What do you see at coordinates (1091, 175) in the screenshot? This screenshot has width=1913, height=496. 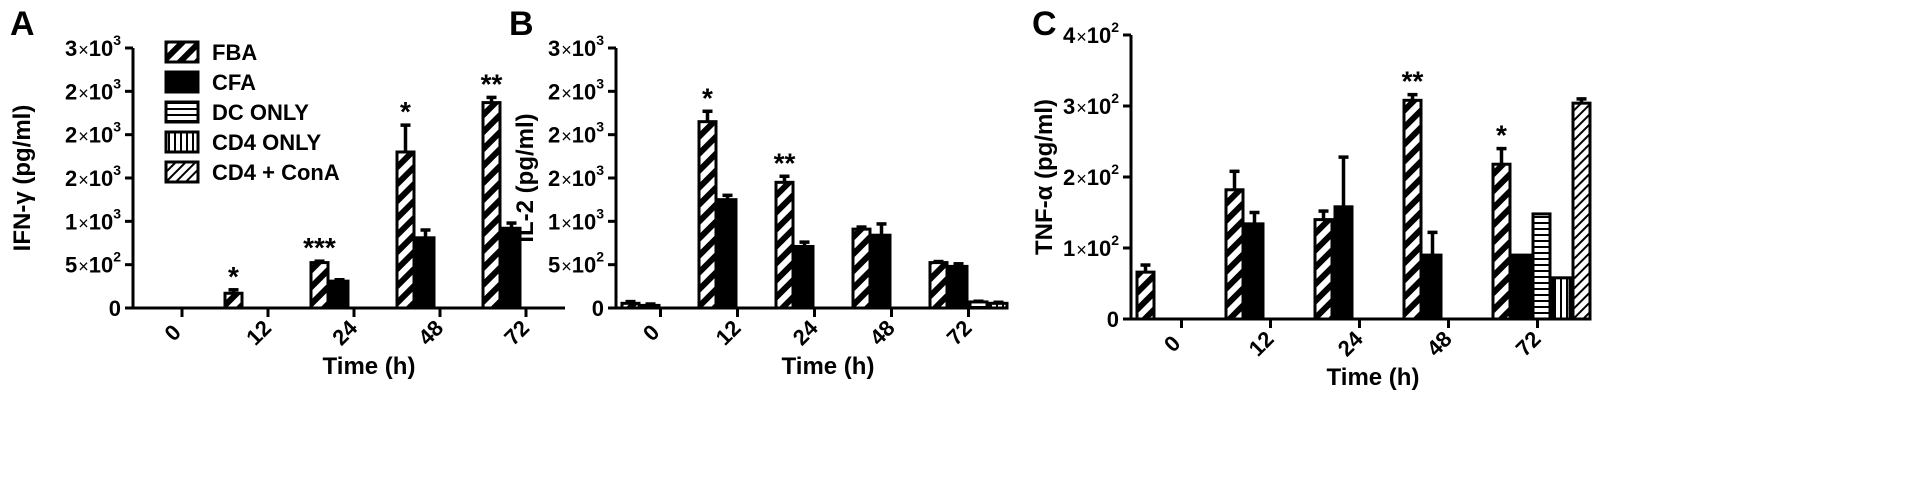 I see `y-tick-label: 2×10²` at bounding box center [1091, 175].